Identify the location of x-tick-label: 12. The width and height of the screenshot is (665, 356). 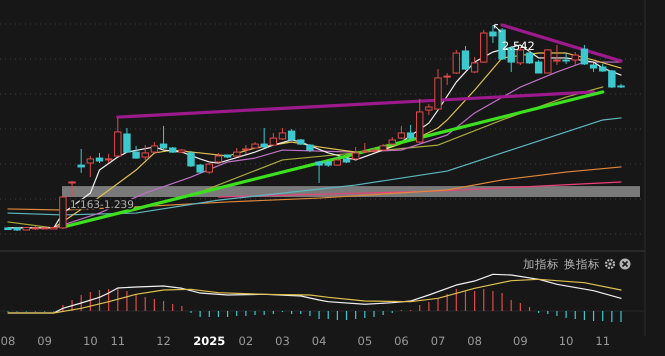
(163, 341).